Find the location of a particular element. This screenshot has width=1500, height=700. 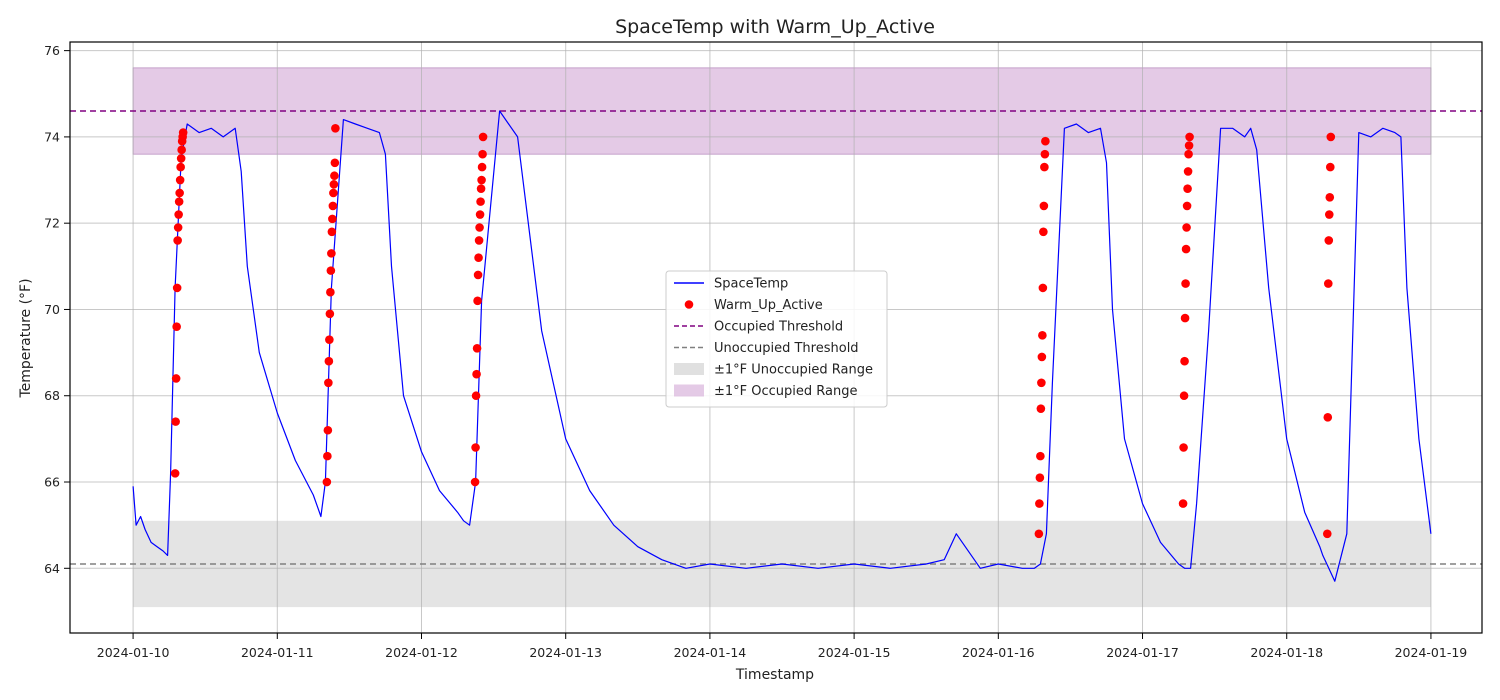

x-tick-label: 2024-01-10 is located at coordinates (133, 652).